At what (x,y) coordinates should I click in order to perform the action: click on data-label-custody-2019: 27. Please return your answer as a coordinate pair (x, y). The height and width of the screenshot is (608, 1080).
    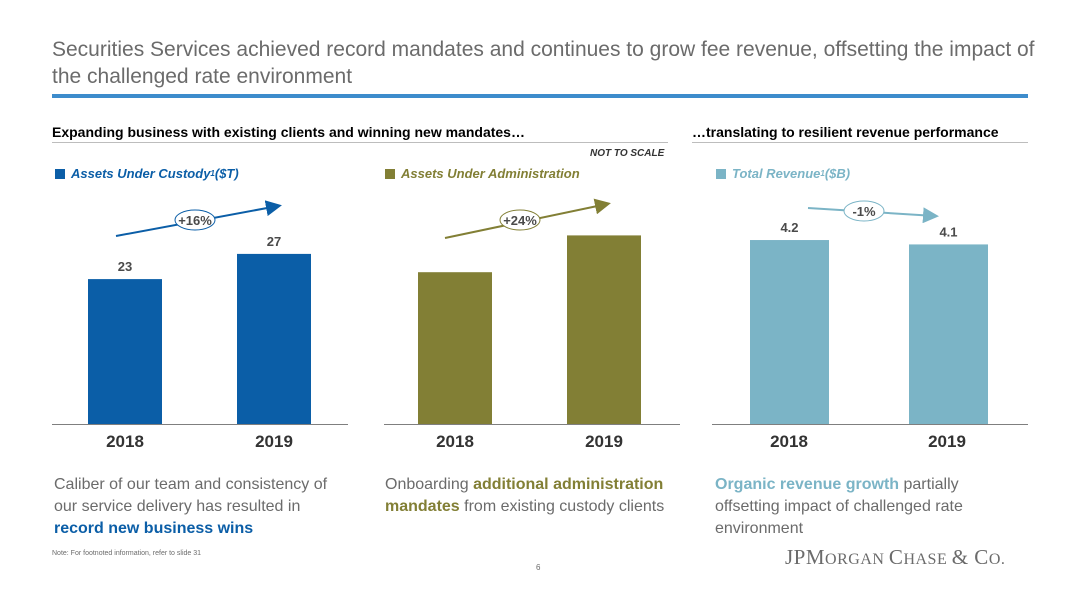
    Looking at the image, I should click on (274, 241).